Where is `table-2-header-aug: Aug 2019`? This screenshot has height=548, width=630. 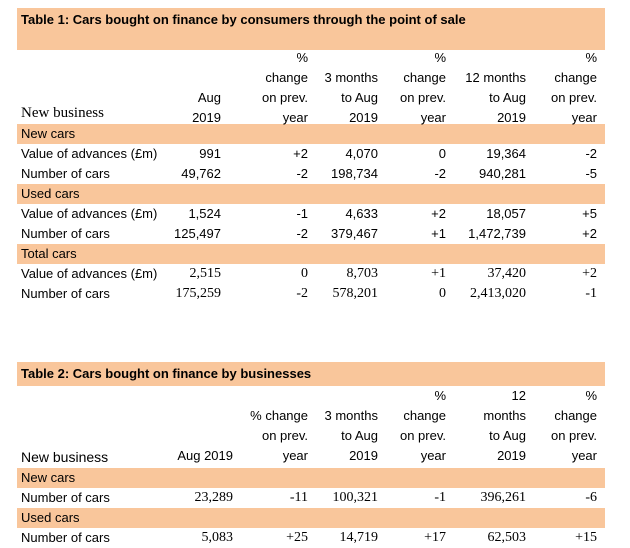
table-2-header-aug: Aug 2019 is located at coordinates (205, 455).